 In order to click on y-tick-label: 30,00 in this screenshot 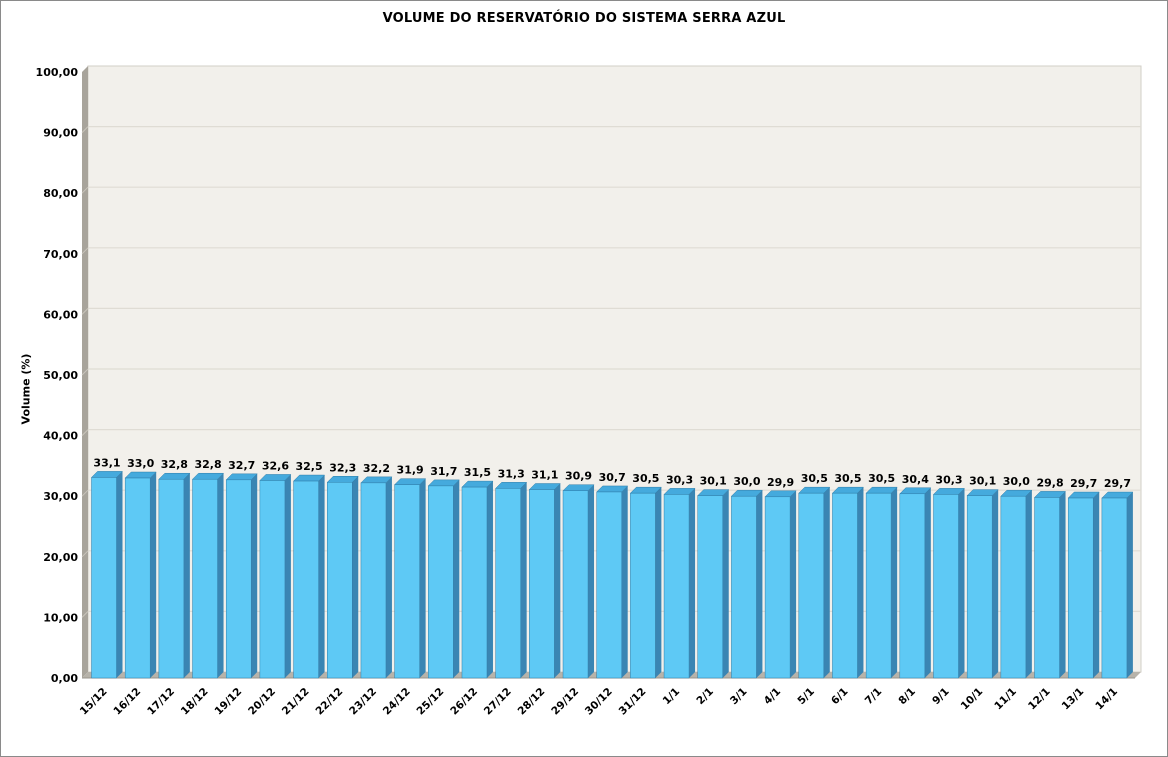, I will do `click(60, 496)`.